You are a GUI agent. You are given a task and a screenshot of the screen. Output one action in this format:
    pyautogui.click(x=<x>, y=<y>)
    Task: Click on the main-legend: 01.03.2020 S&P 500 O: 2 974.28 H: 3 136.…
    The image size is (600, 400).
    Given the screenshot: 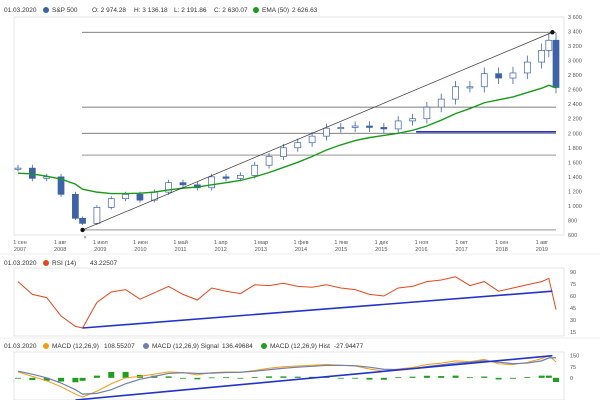 What is the action you would take?
    pyautogui.click(x=161, y=10)
    